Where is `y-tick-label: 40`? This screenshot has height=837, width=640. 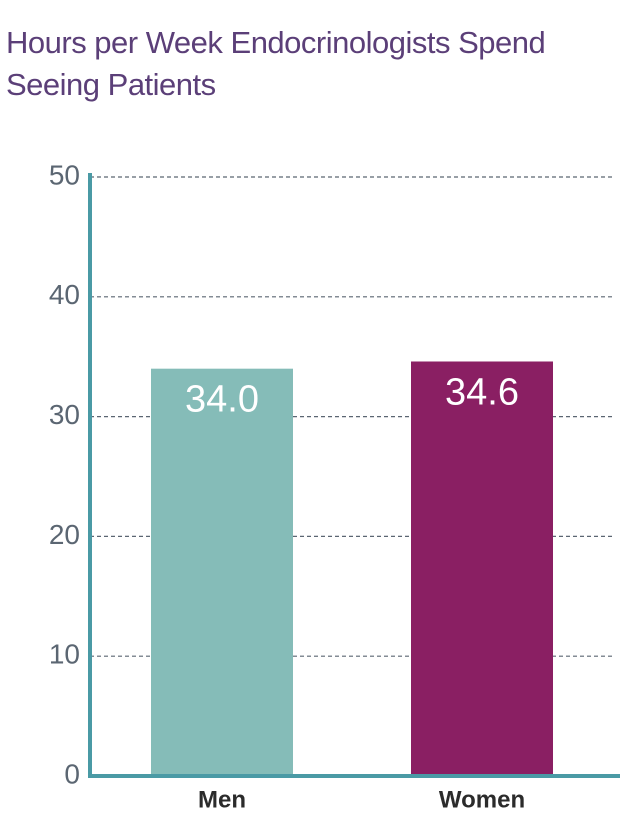
y-tick-label: 40 is located at coordinates (64, 294).